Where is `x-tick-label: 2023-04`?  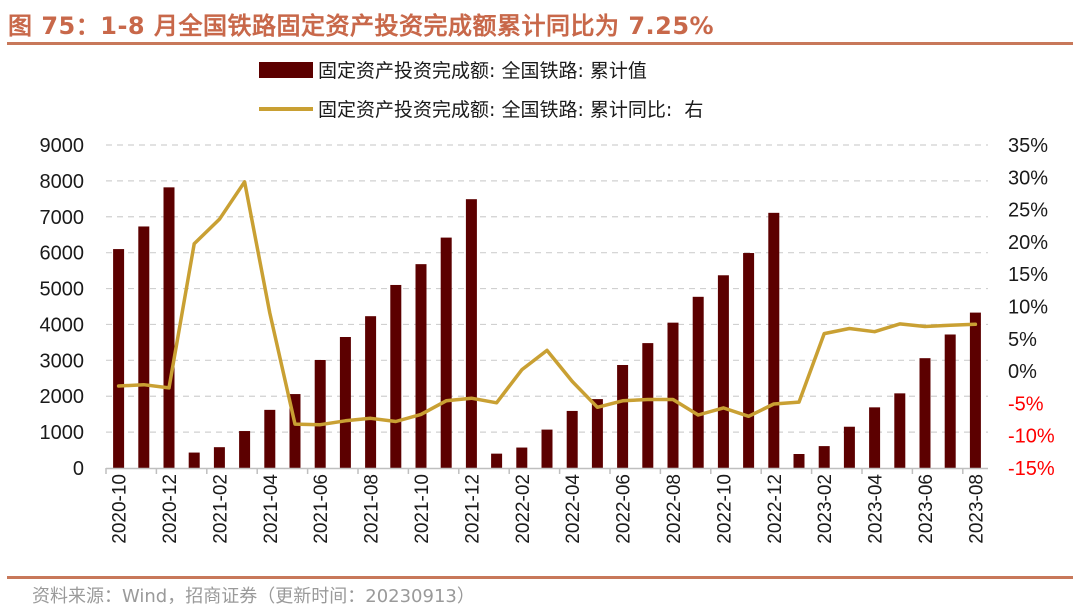 x-tick-label: 2023-04 is located at coordinates (876, 509).